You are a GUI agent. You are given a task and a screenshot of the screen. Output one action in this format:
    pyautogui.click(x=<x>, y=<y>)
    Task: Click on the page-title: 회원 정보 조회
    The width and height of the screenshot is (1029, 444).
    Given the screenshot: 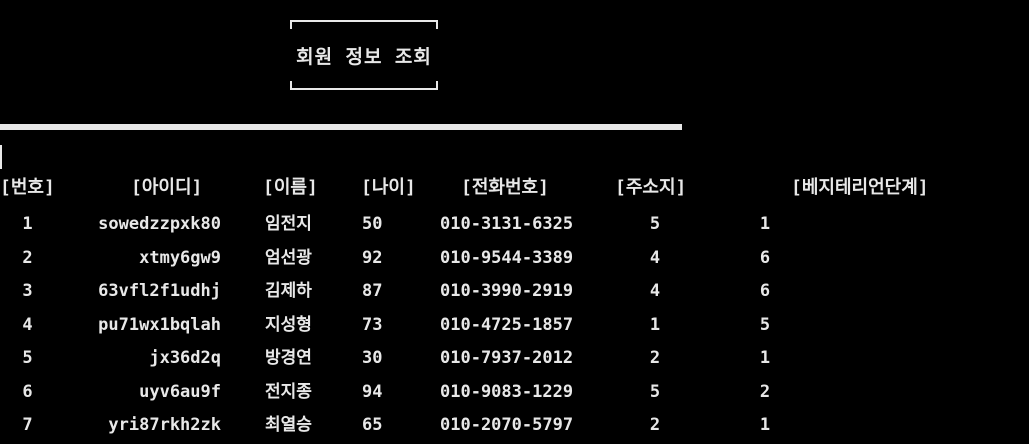 What is the action you would take?
    pyautogui.click(x=364, y=57)
    